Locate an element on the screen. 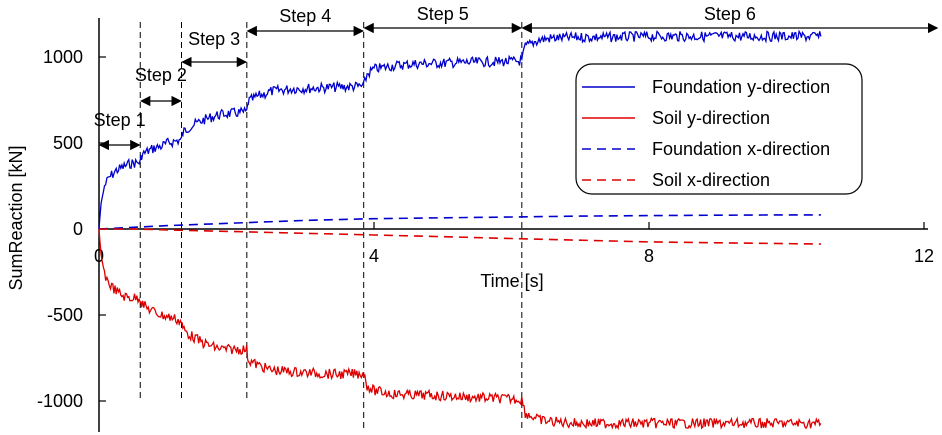 This screenshot has width=942, height=435. y-tick-label: -500 is located at coordinates (65, 315).